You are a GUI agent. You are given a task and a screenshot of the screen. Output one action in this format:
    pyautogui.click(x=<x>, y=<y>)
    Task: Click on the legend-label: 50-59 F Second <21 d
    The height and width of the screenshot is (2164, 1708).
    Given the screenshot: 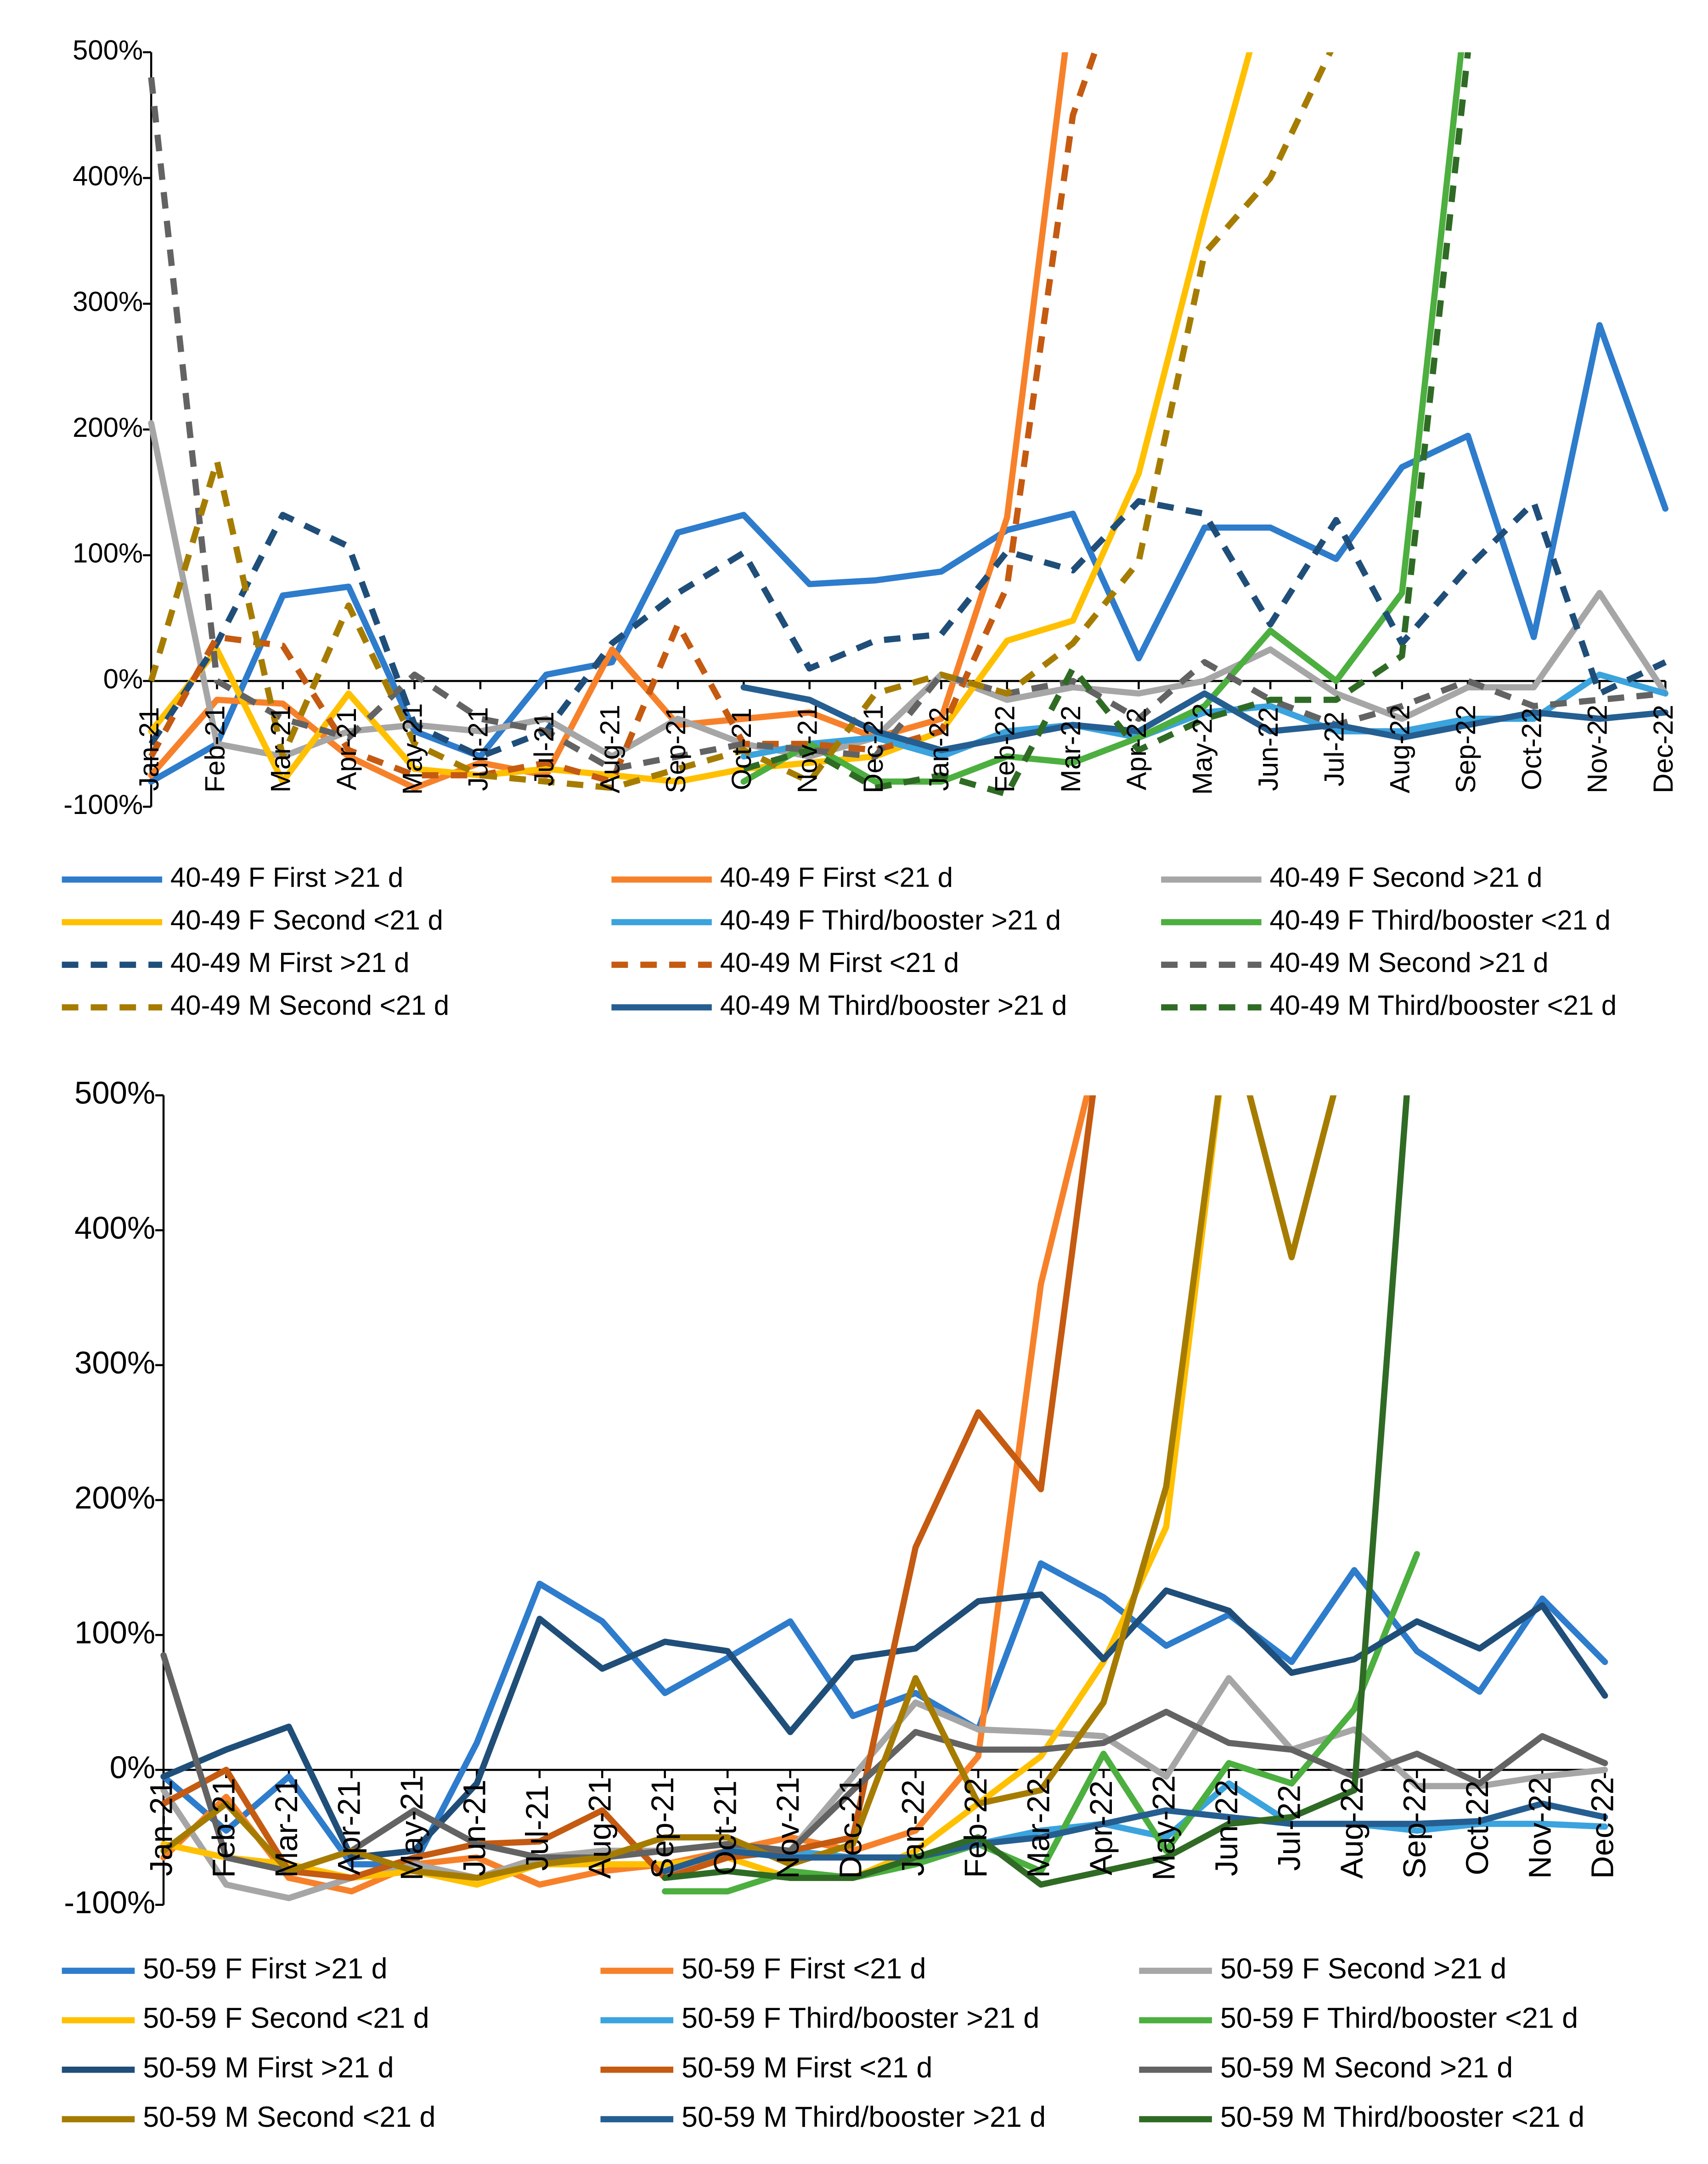 What is the action you would take?
    pyautogui.click(x=286, y=2018)
    